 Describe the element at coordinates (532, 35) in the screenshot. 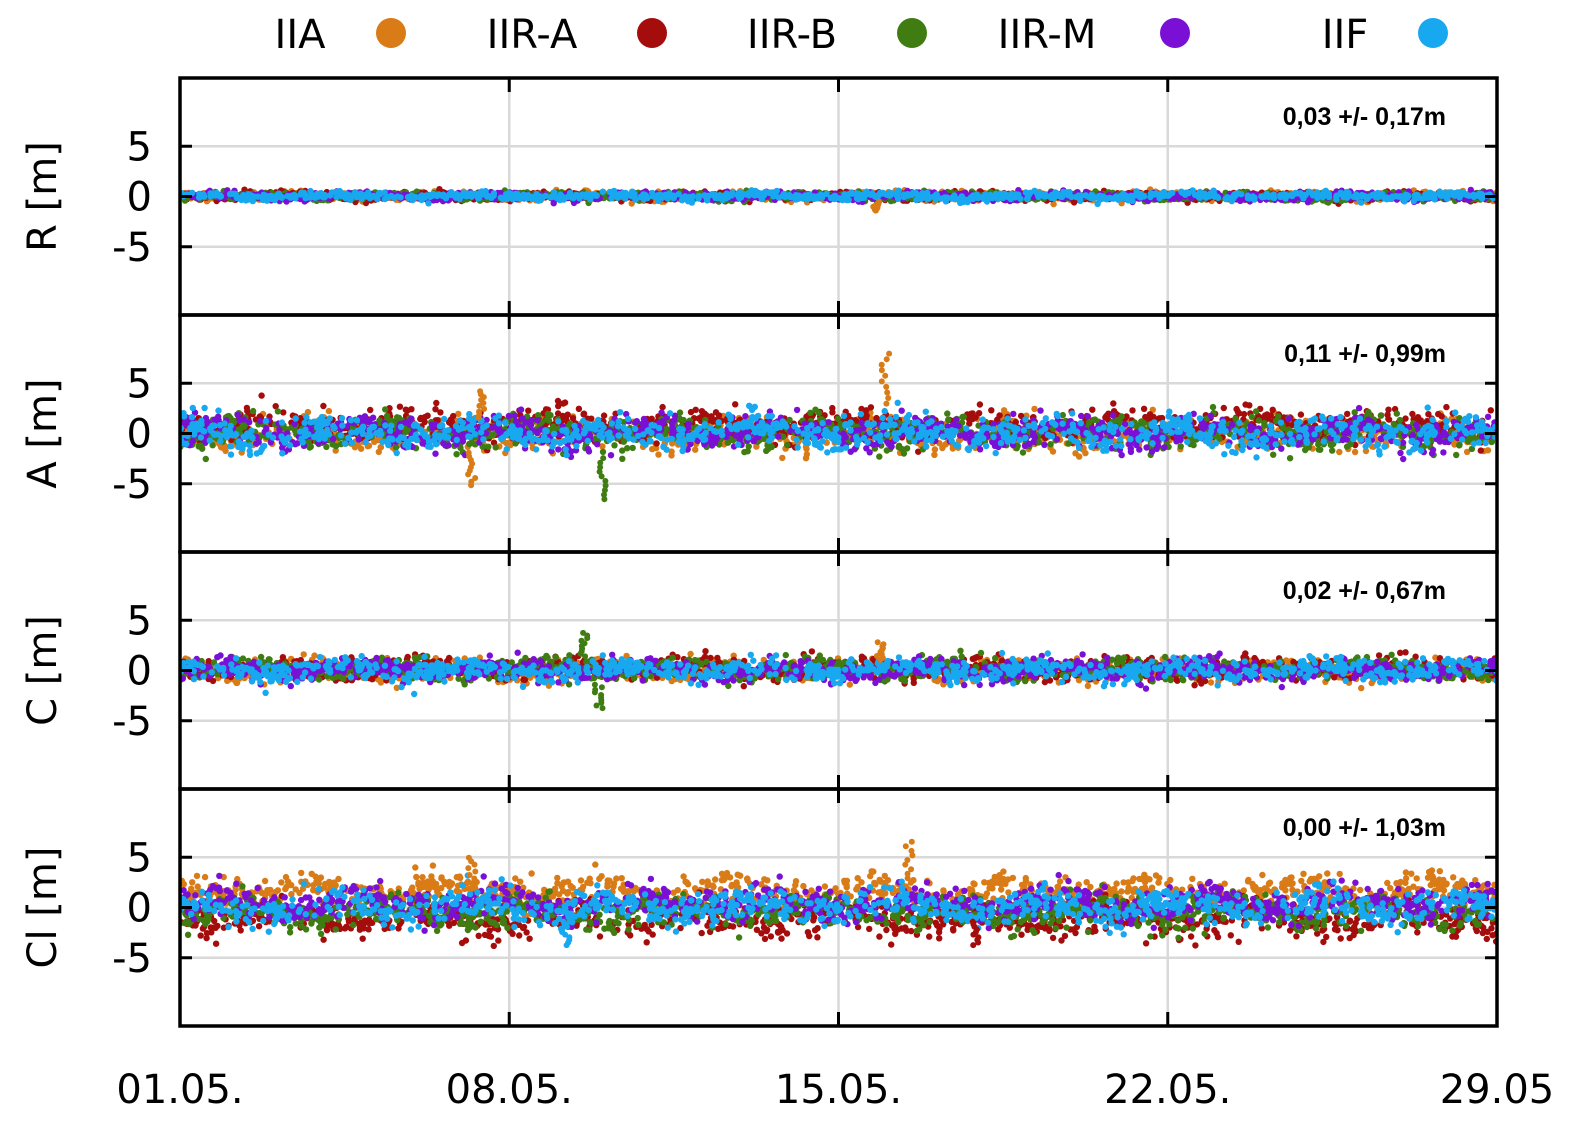

I see `legend-label-iir-a: IIR-A` at that location.